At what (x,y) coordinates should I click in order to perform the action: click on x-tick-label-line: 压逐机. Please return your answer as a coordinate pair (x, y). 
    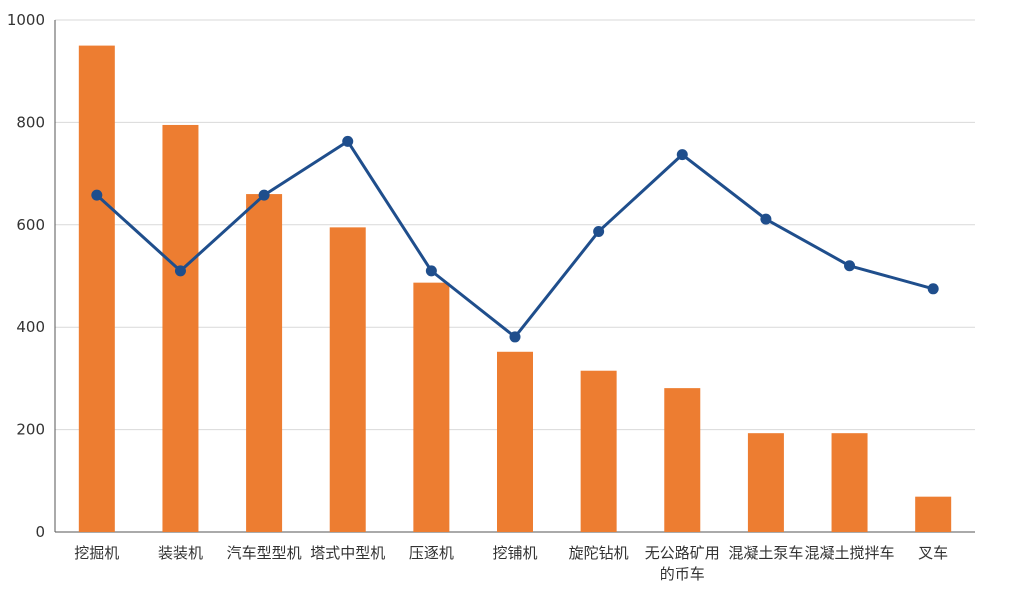
    Looking at the image, I should click on (431, 553).